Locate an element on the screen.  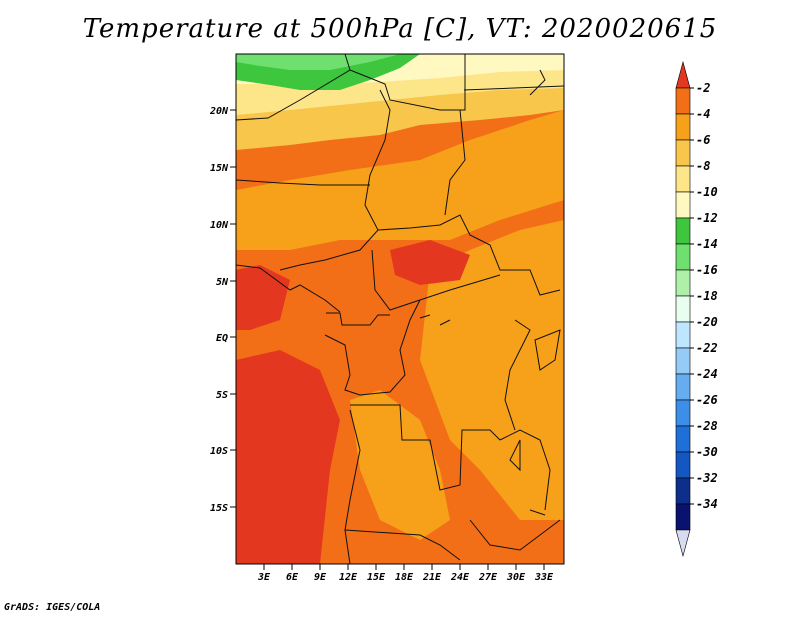
lon-label-27e: 27E is located at coordinates (488, 577).